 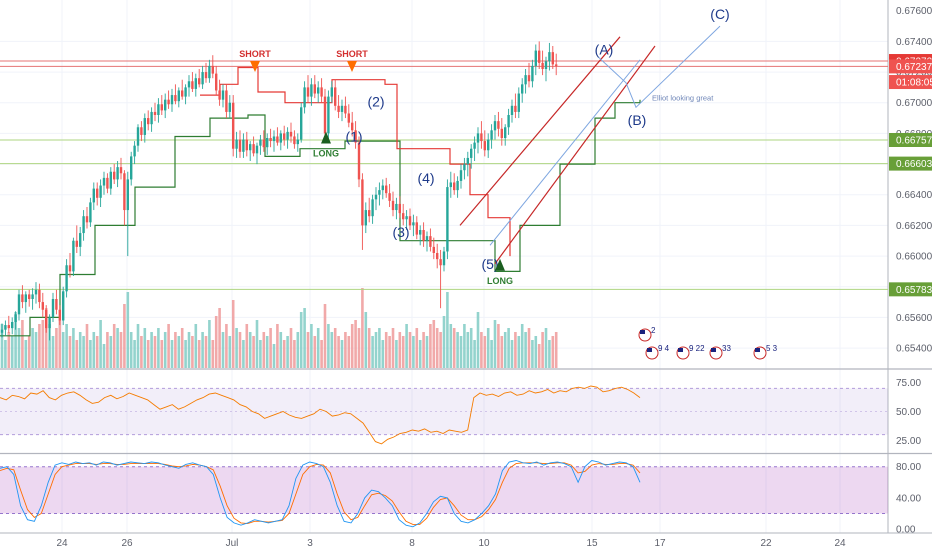 I want to click on stochastic-tick-label: 80.00, so click(x=908, y=467).